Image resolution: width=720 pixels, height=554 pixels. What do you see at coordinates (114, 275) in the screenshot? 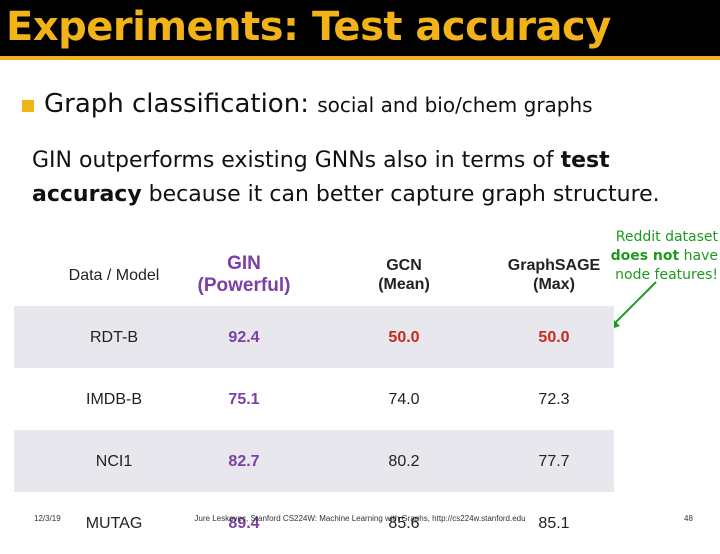
I see `header-data-model: Data / Model` at bounding box center [114, 275].